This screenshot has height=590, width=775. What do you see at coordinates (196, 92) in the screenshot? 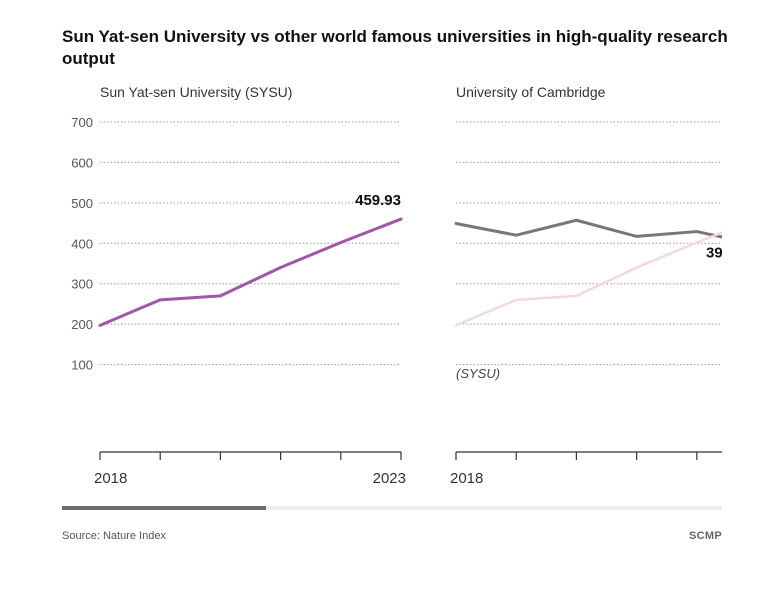
I see `panel-title: Sun Yat-sen University (SYSU)` at bounding box center [196, 92].